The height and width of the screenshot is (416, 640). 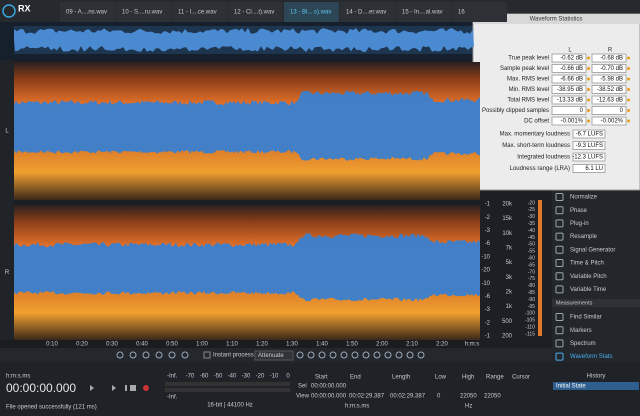 I want to click on meter-scale: -40, so click(x=232, y=377).